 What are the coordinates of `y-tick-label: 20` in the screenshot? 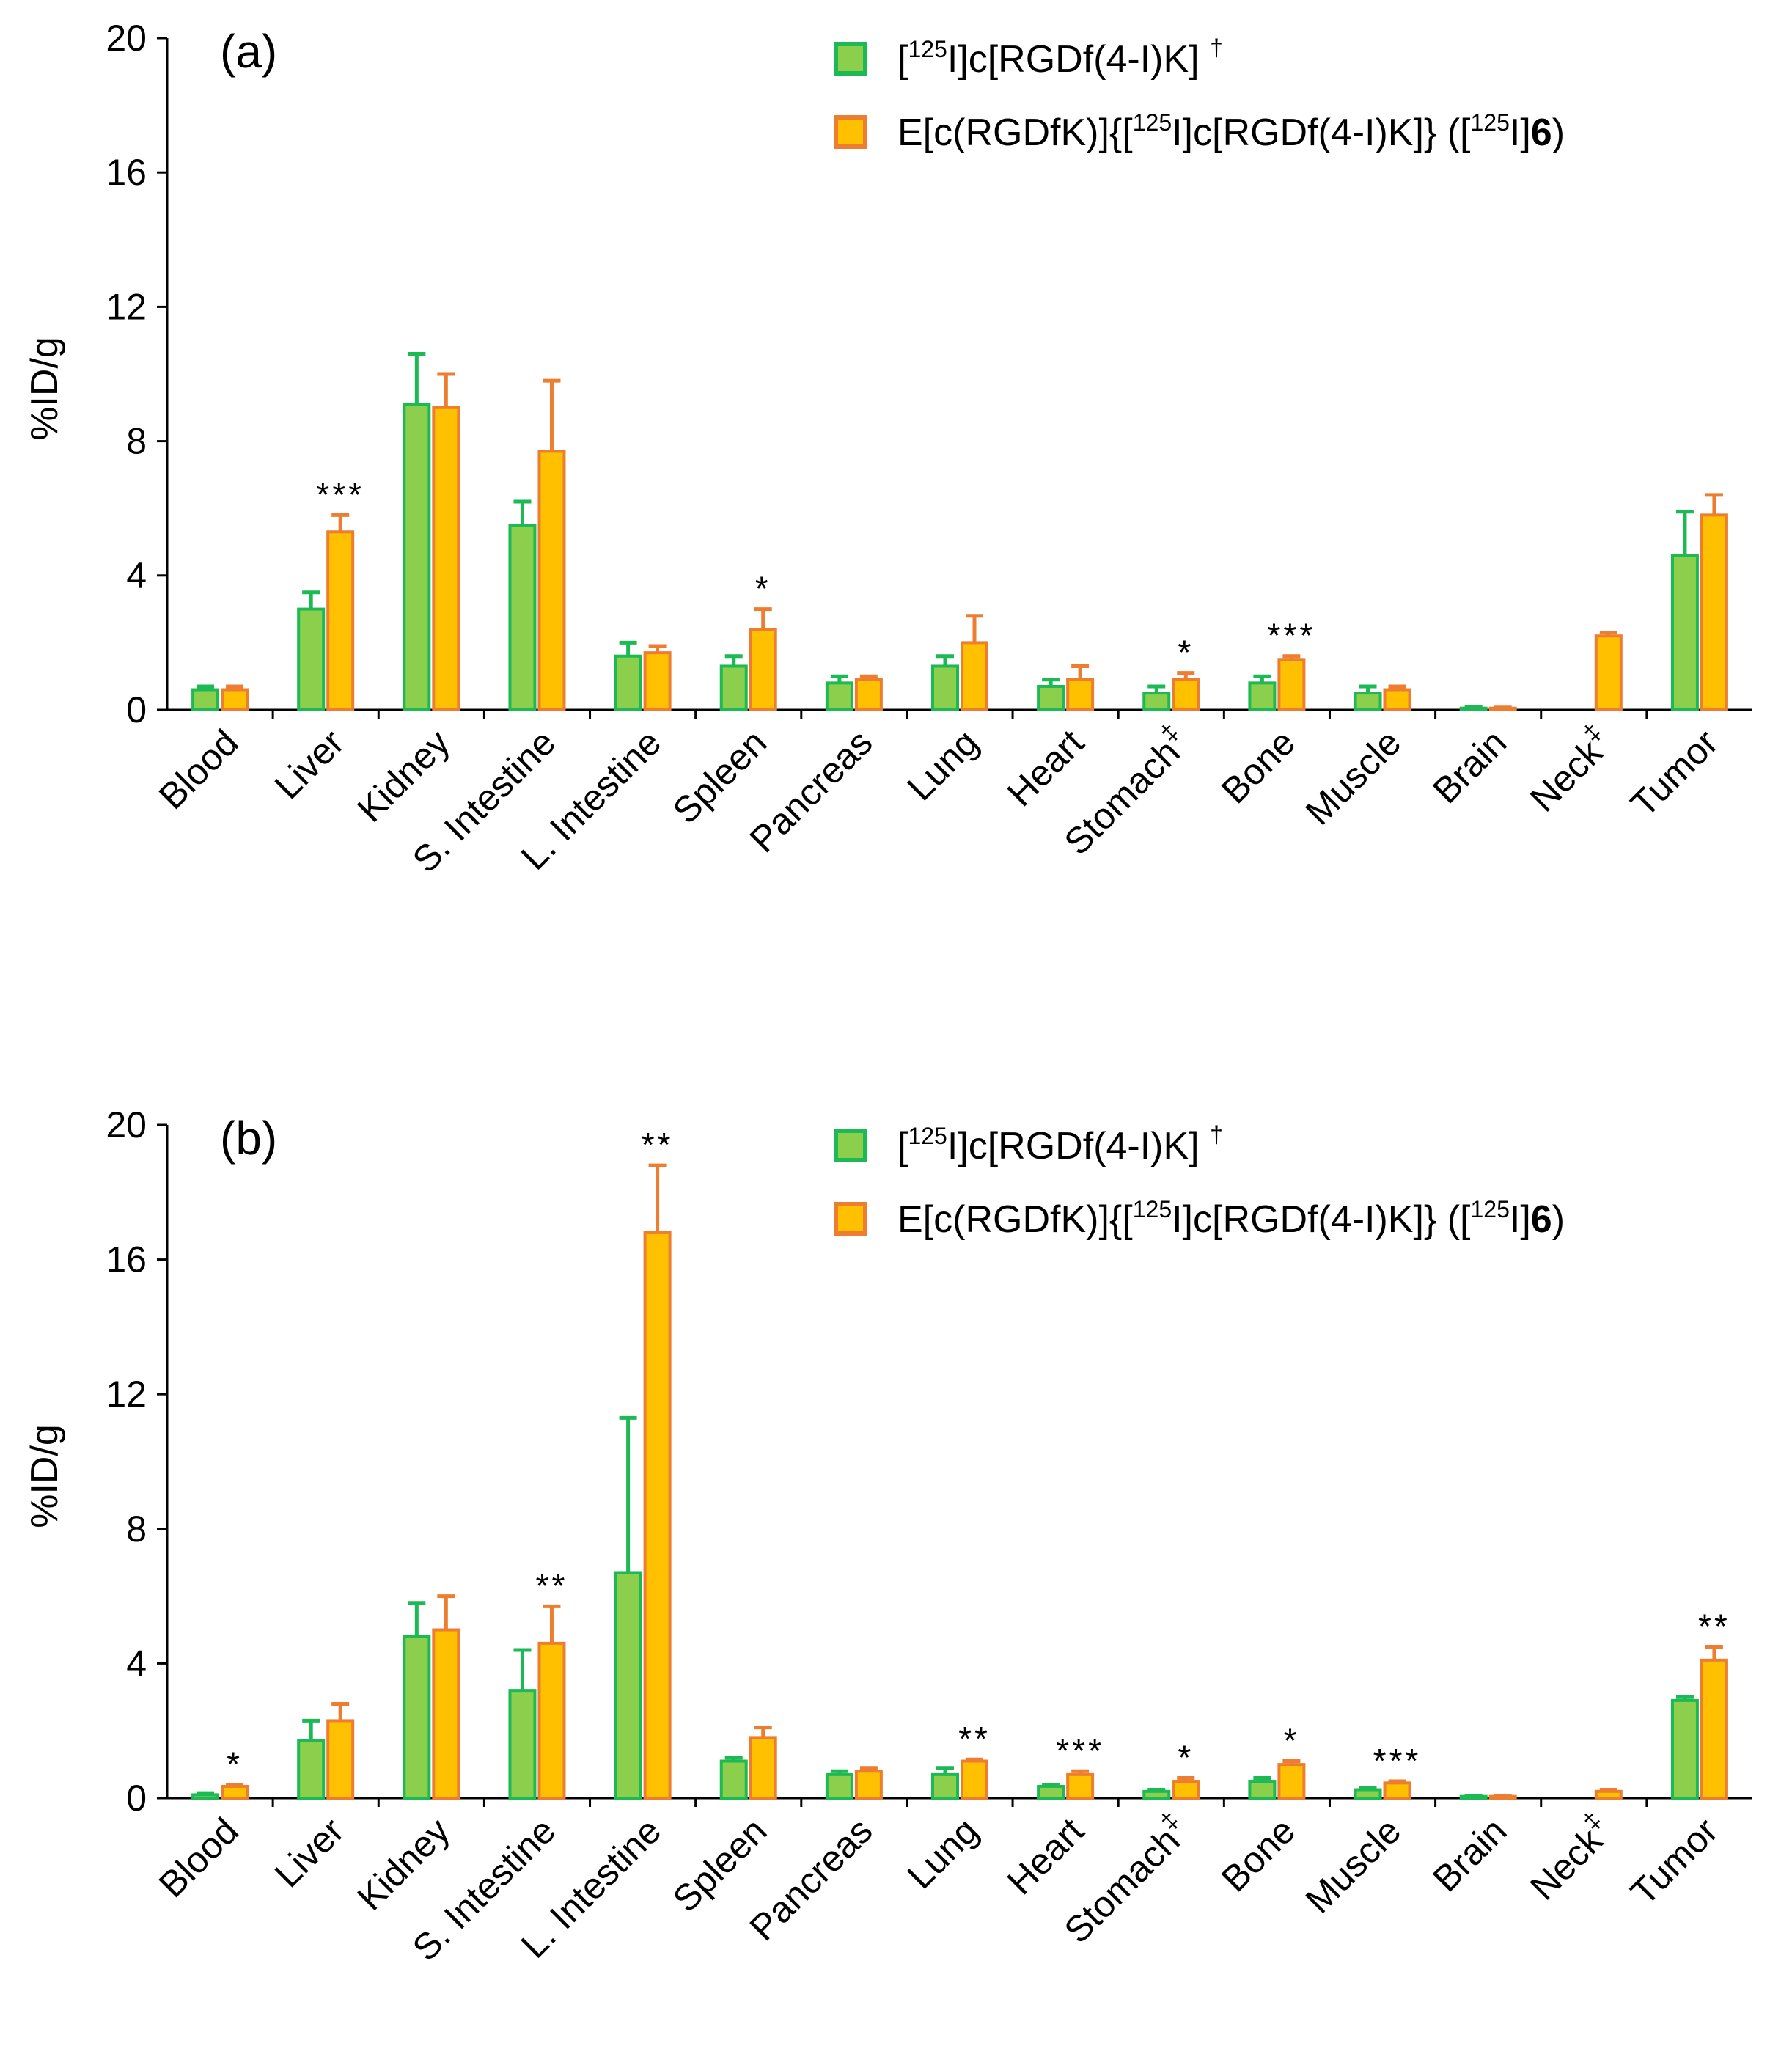 It's located at (127, 1124).